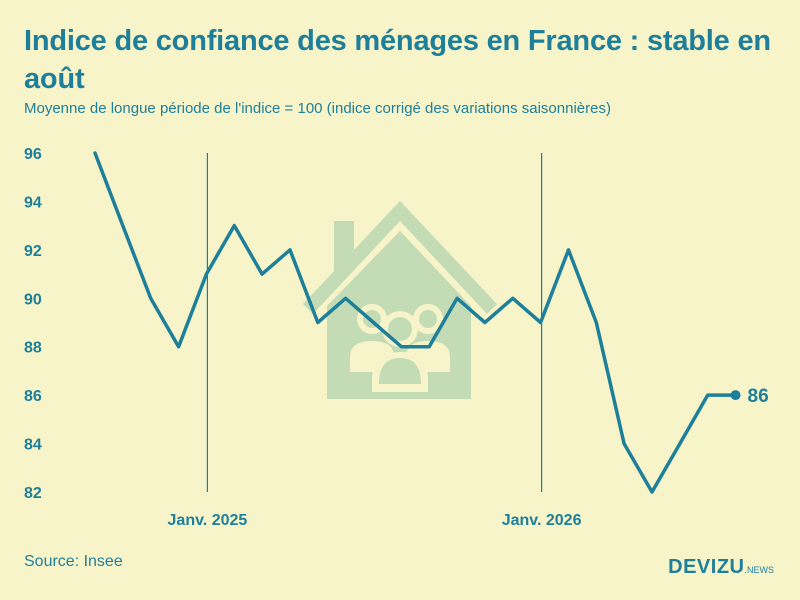  Describe the element at coordinates (208, 520) in the screenshot. I see `x-tick-label: Janv. 2025` at that location.